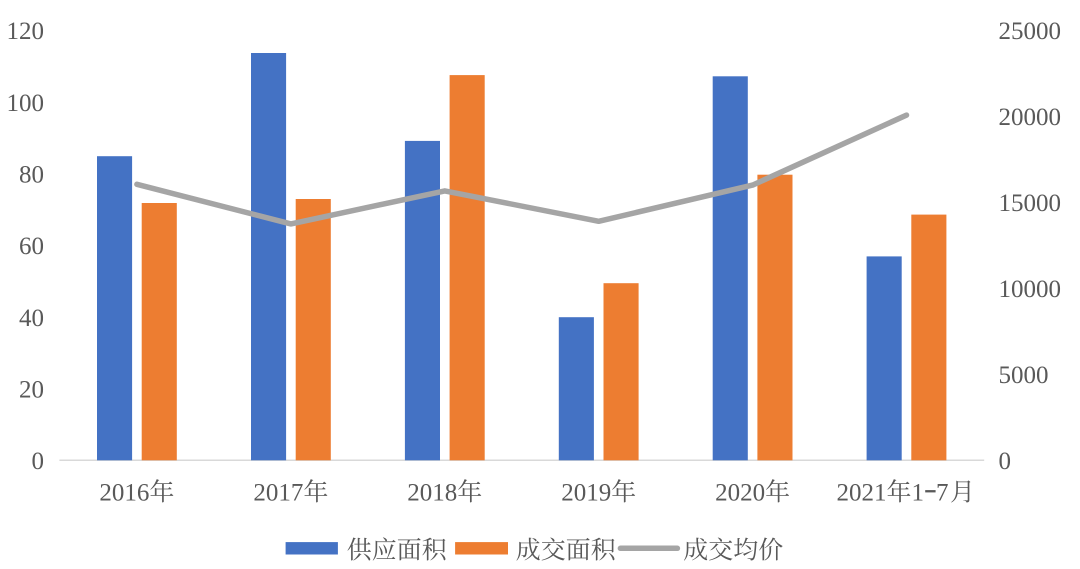 The image size is (1080, 569). I want to click on svg-text: 2020, so click(740, 493).